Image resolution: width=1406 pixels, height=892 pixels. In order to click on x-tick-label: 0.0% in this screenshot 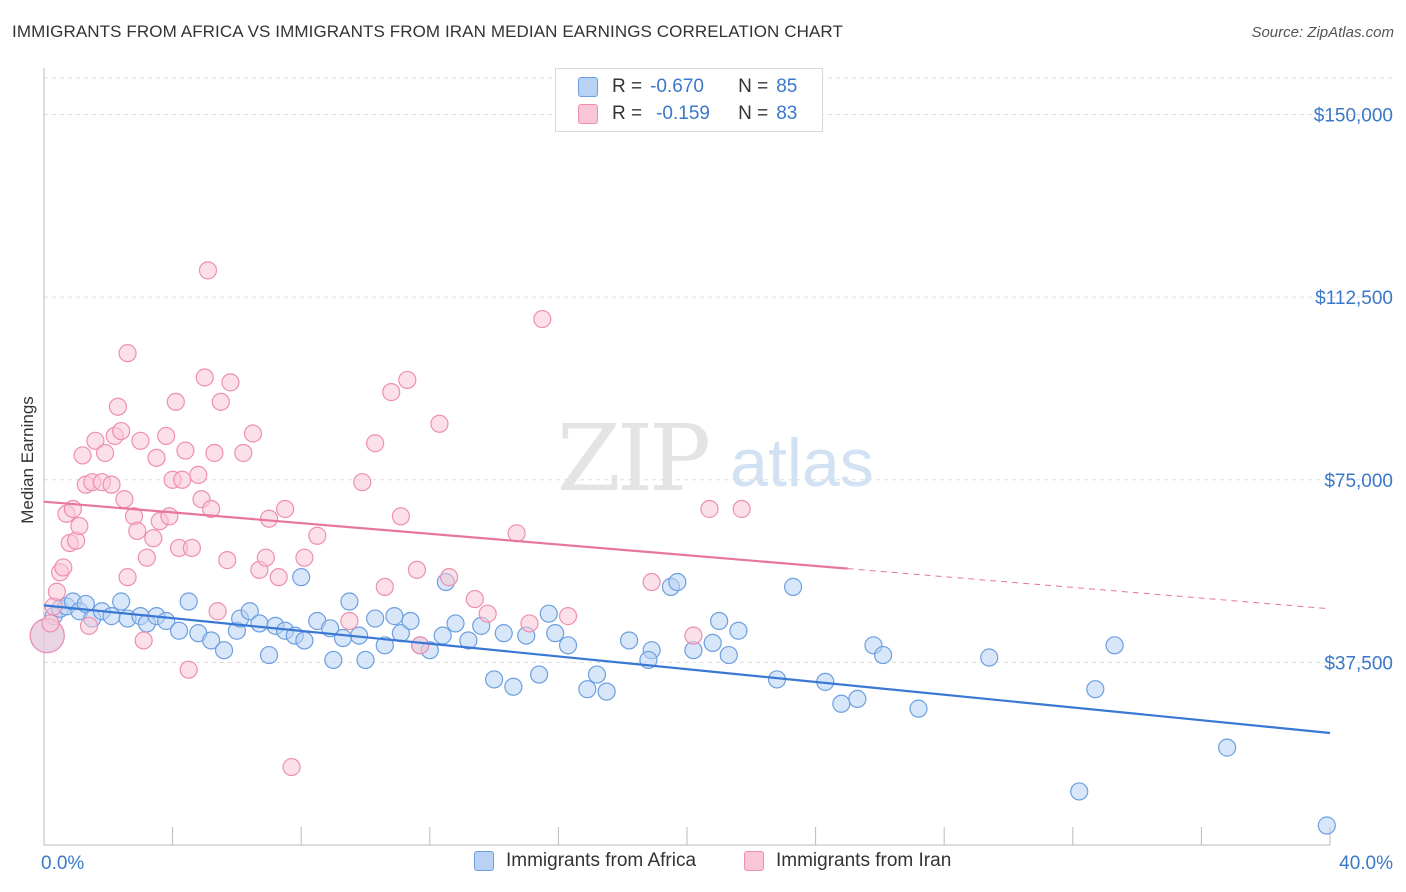, I will do `click(62, 863)`.